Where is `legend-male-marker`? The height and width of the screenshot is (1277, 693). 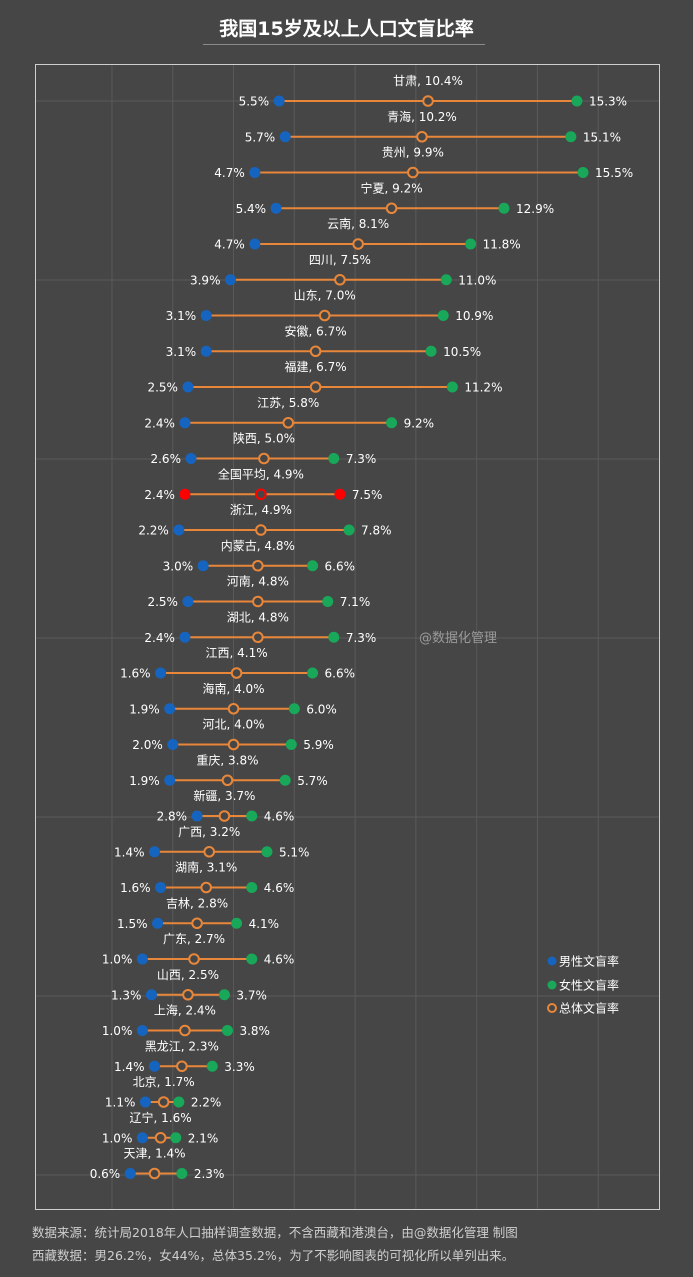
legend-male-marker is located at coordinates (552, 961).